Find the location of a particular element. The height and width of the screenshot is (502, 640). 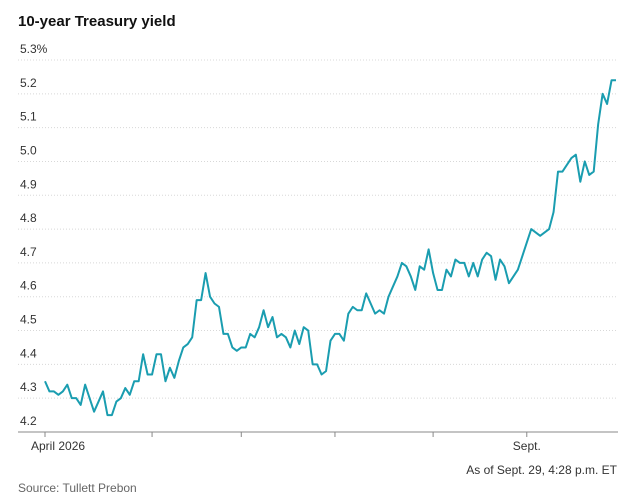

y-tick-label: 4.8 is located at coordinates (28, 218).